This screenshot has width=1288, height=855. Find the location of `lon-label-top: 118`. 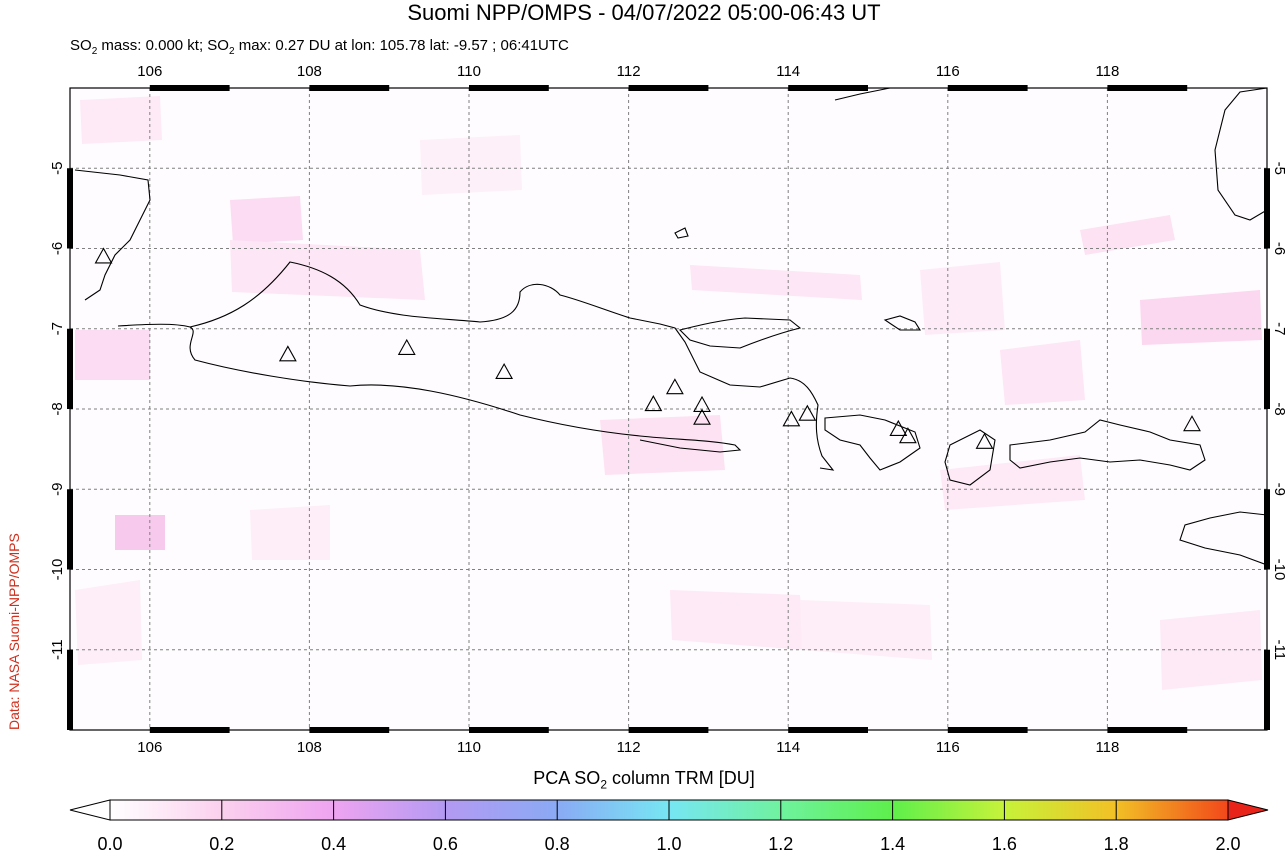

lon-label-top: 118 is located at coordinates (1107, 71).